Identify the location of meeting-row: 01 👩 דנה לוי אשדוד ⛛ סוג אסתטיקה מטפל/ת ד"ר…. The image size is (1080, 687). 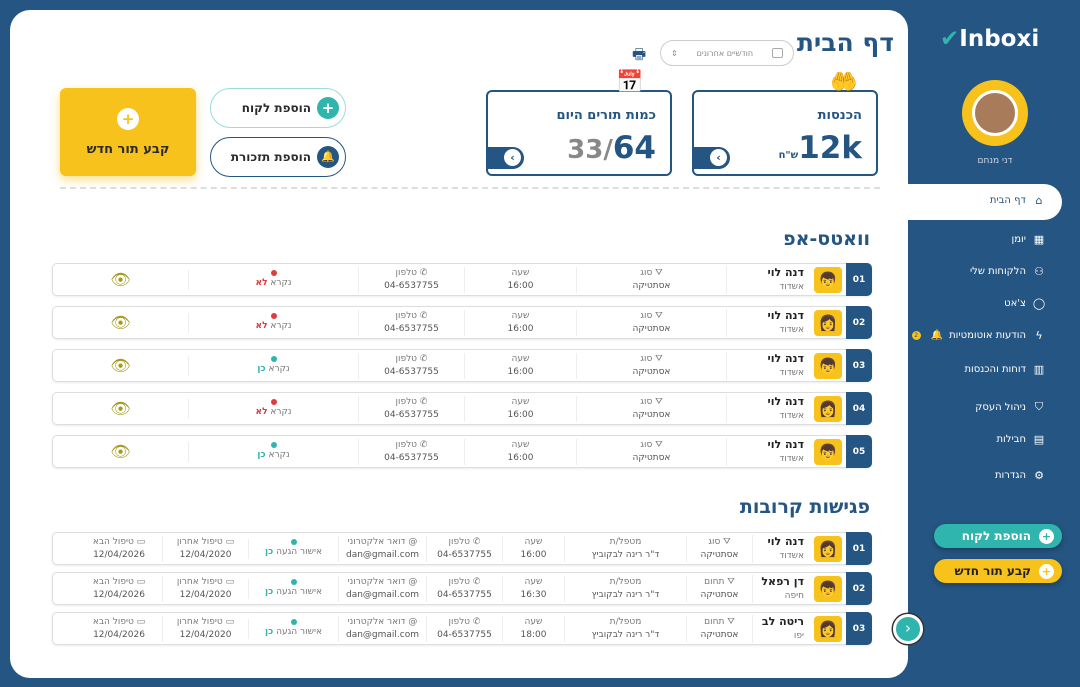
(462, 548).